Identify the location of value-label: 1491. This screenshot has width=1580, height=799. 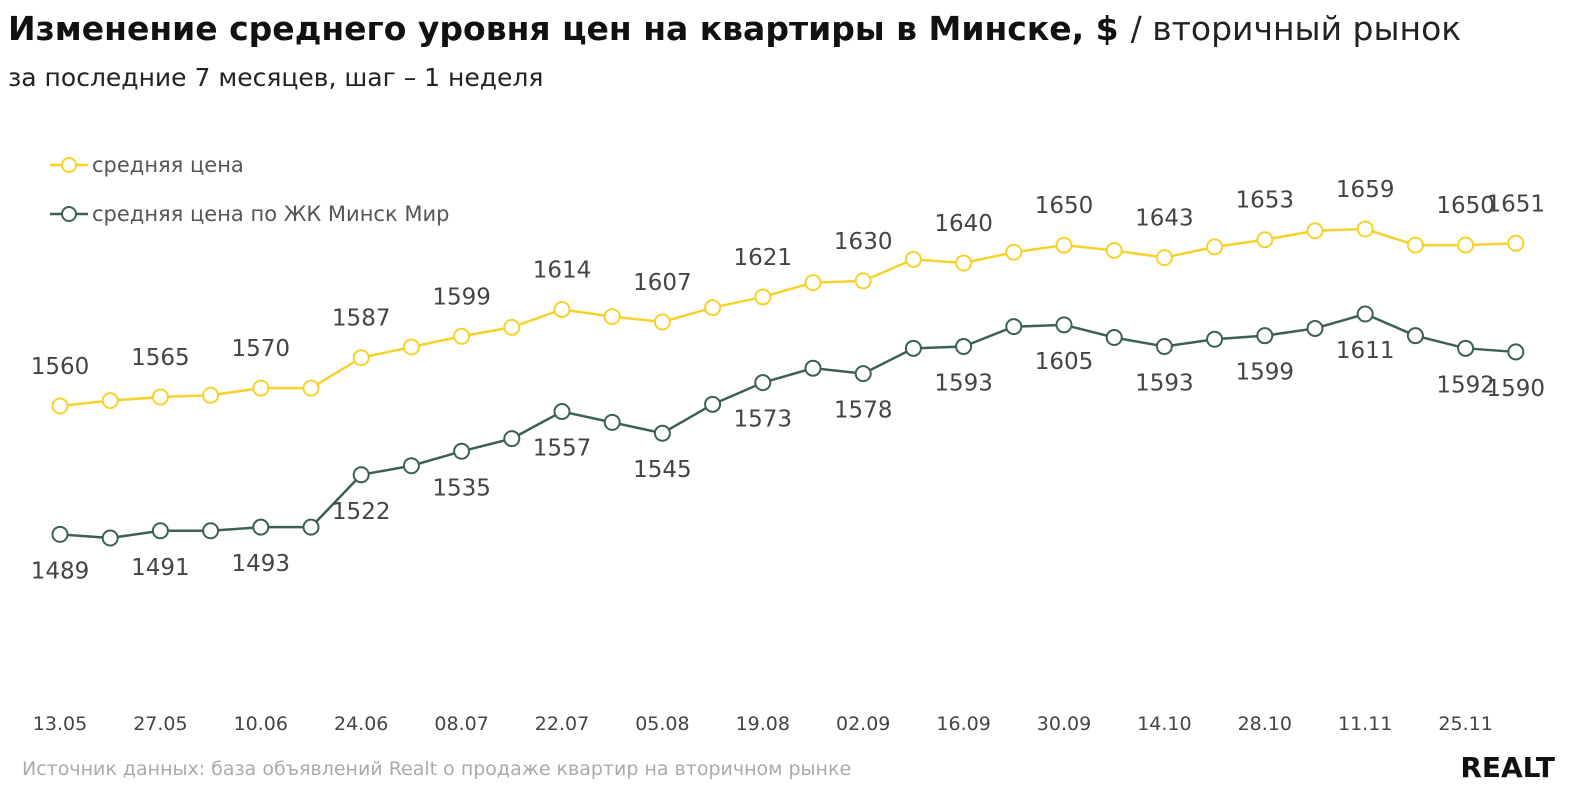
(160, 568).